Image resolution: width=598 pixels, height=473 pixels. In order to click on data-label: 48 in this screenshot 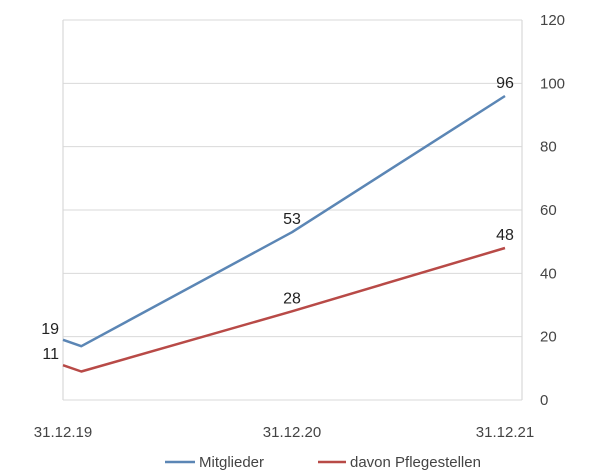, I will do `click(505, 235)`.